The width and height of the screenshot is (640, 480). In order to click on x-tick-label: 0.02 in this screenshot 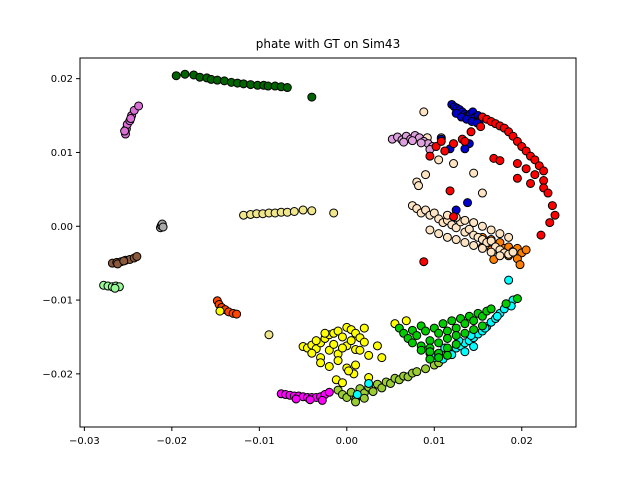, I will do `click(522, 441)`.